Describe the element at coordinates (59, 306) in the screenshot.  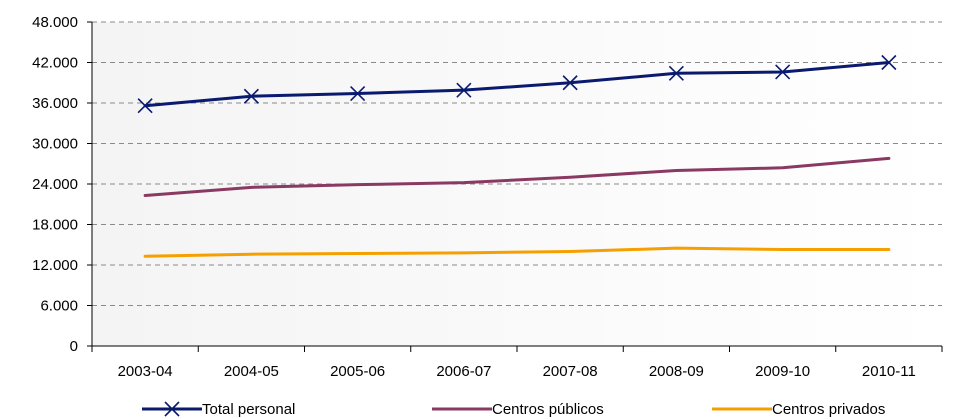
I see `y-tick-label: 6.000` at that location.